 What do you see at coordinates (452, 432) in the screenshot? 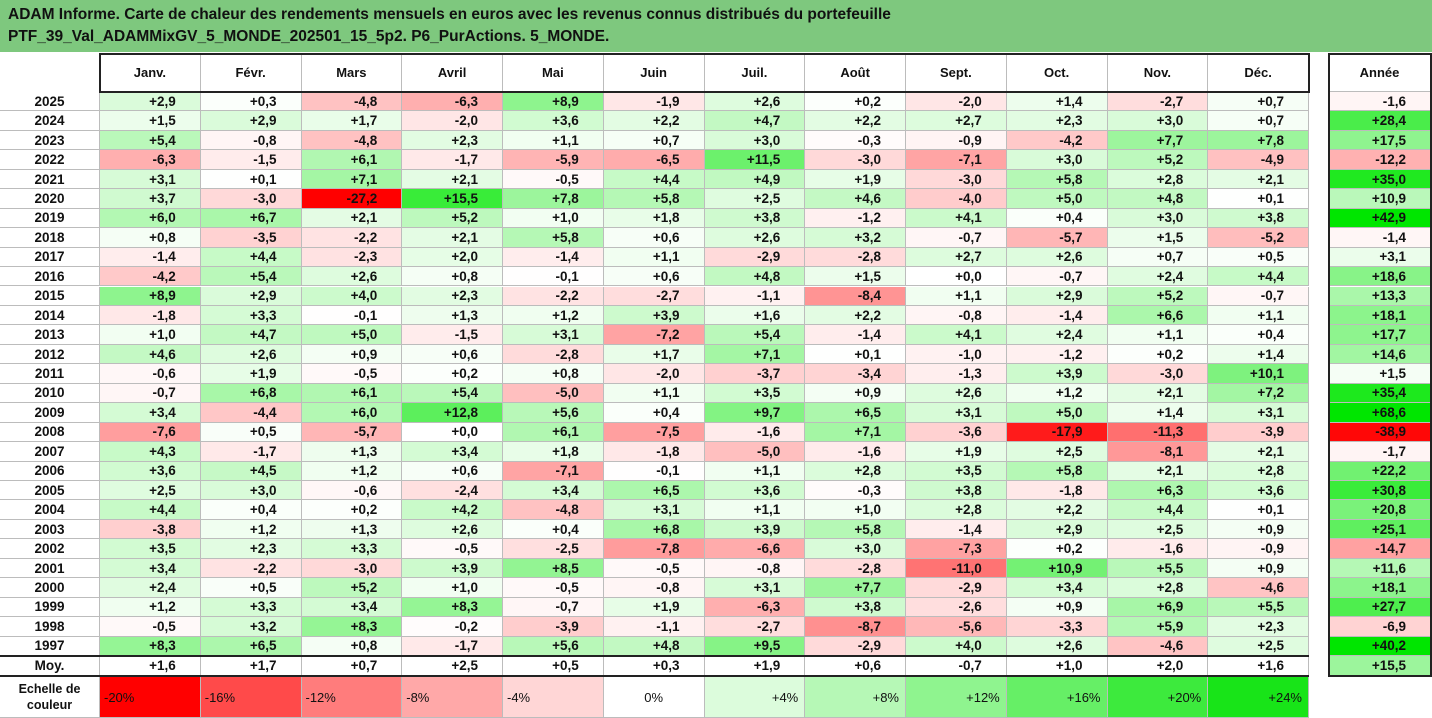
I see `heatmap-cell: +0,0` at bounding box center [452, 432].